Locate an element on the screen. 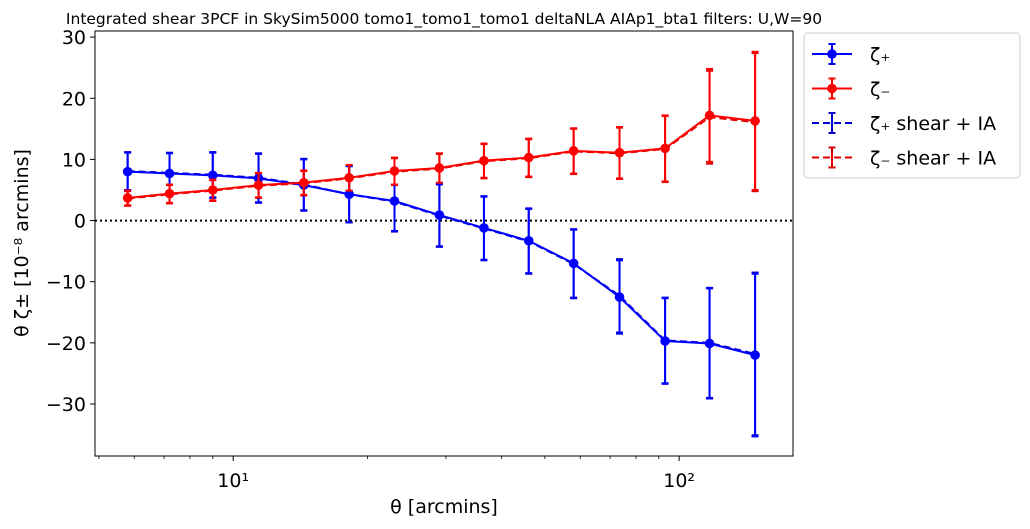 The width and height of the screenshot is (1030, 529). legend-entry-3: ζ₋ shear + IA is located at coordinates (904, 158).